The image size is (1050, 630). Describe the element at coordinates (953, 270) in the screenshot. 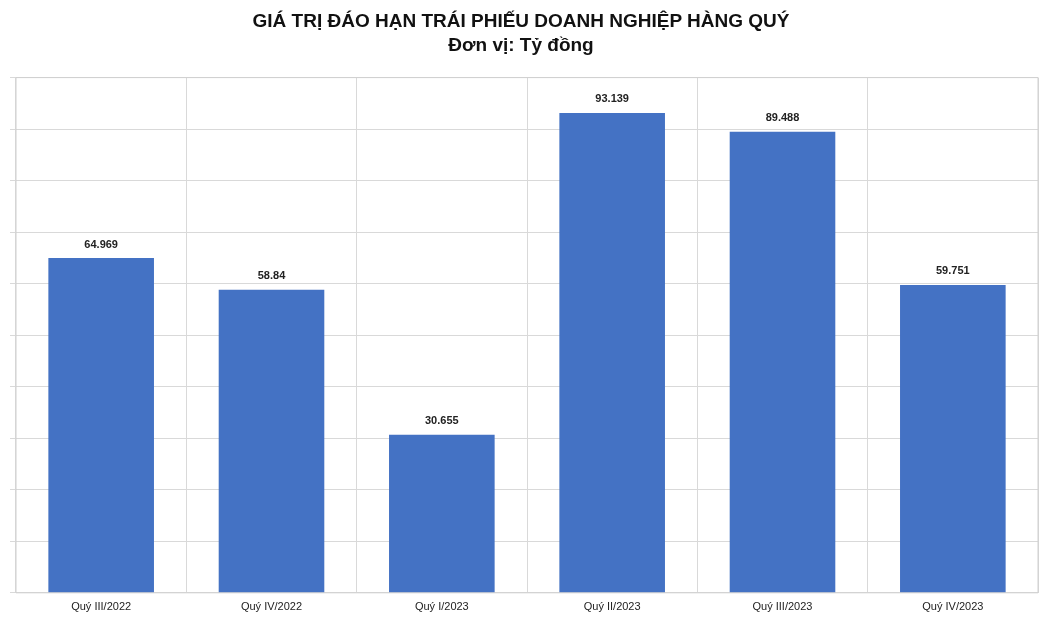

I see `data-label: 59.751` at that location.